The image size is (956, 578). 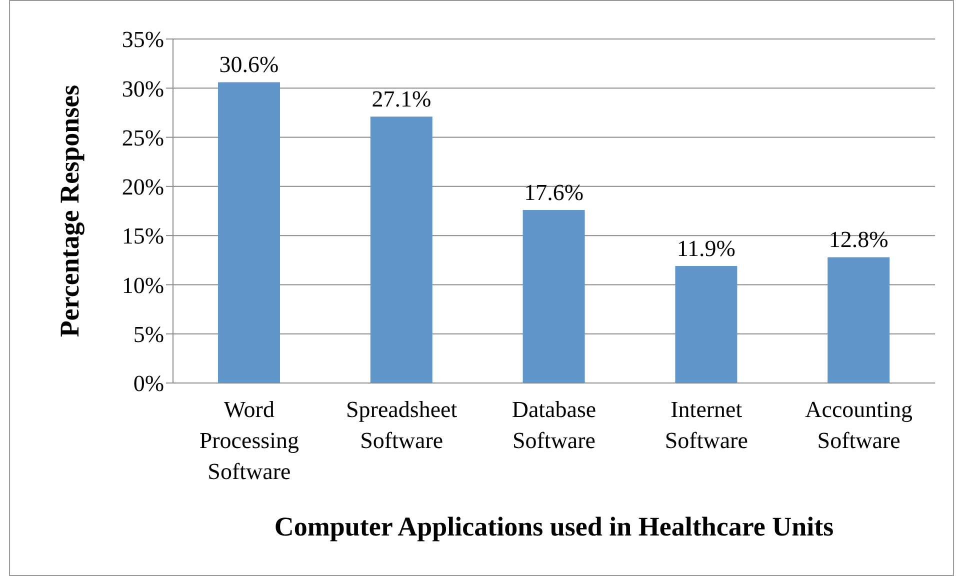 I want to click on y-tick-label: 5%, so click(x=148, y=335).